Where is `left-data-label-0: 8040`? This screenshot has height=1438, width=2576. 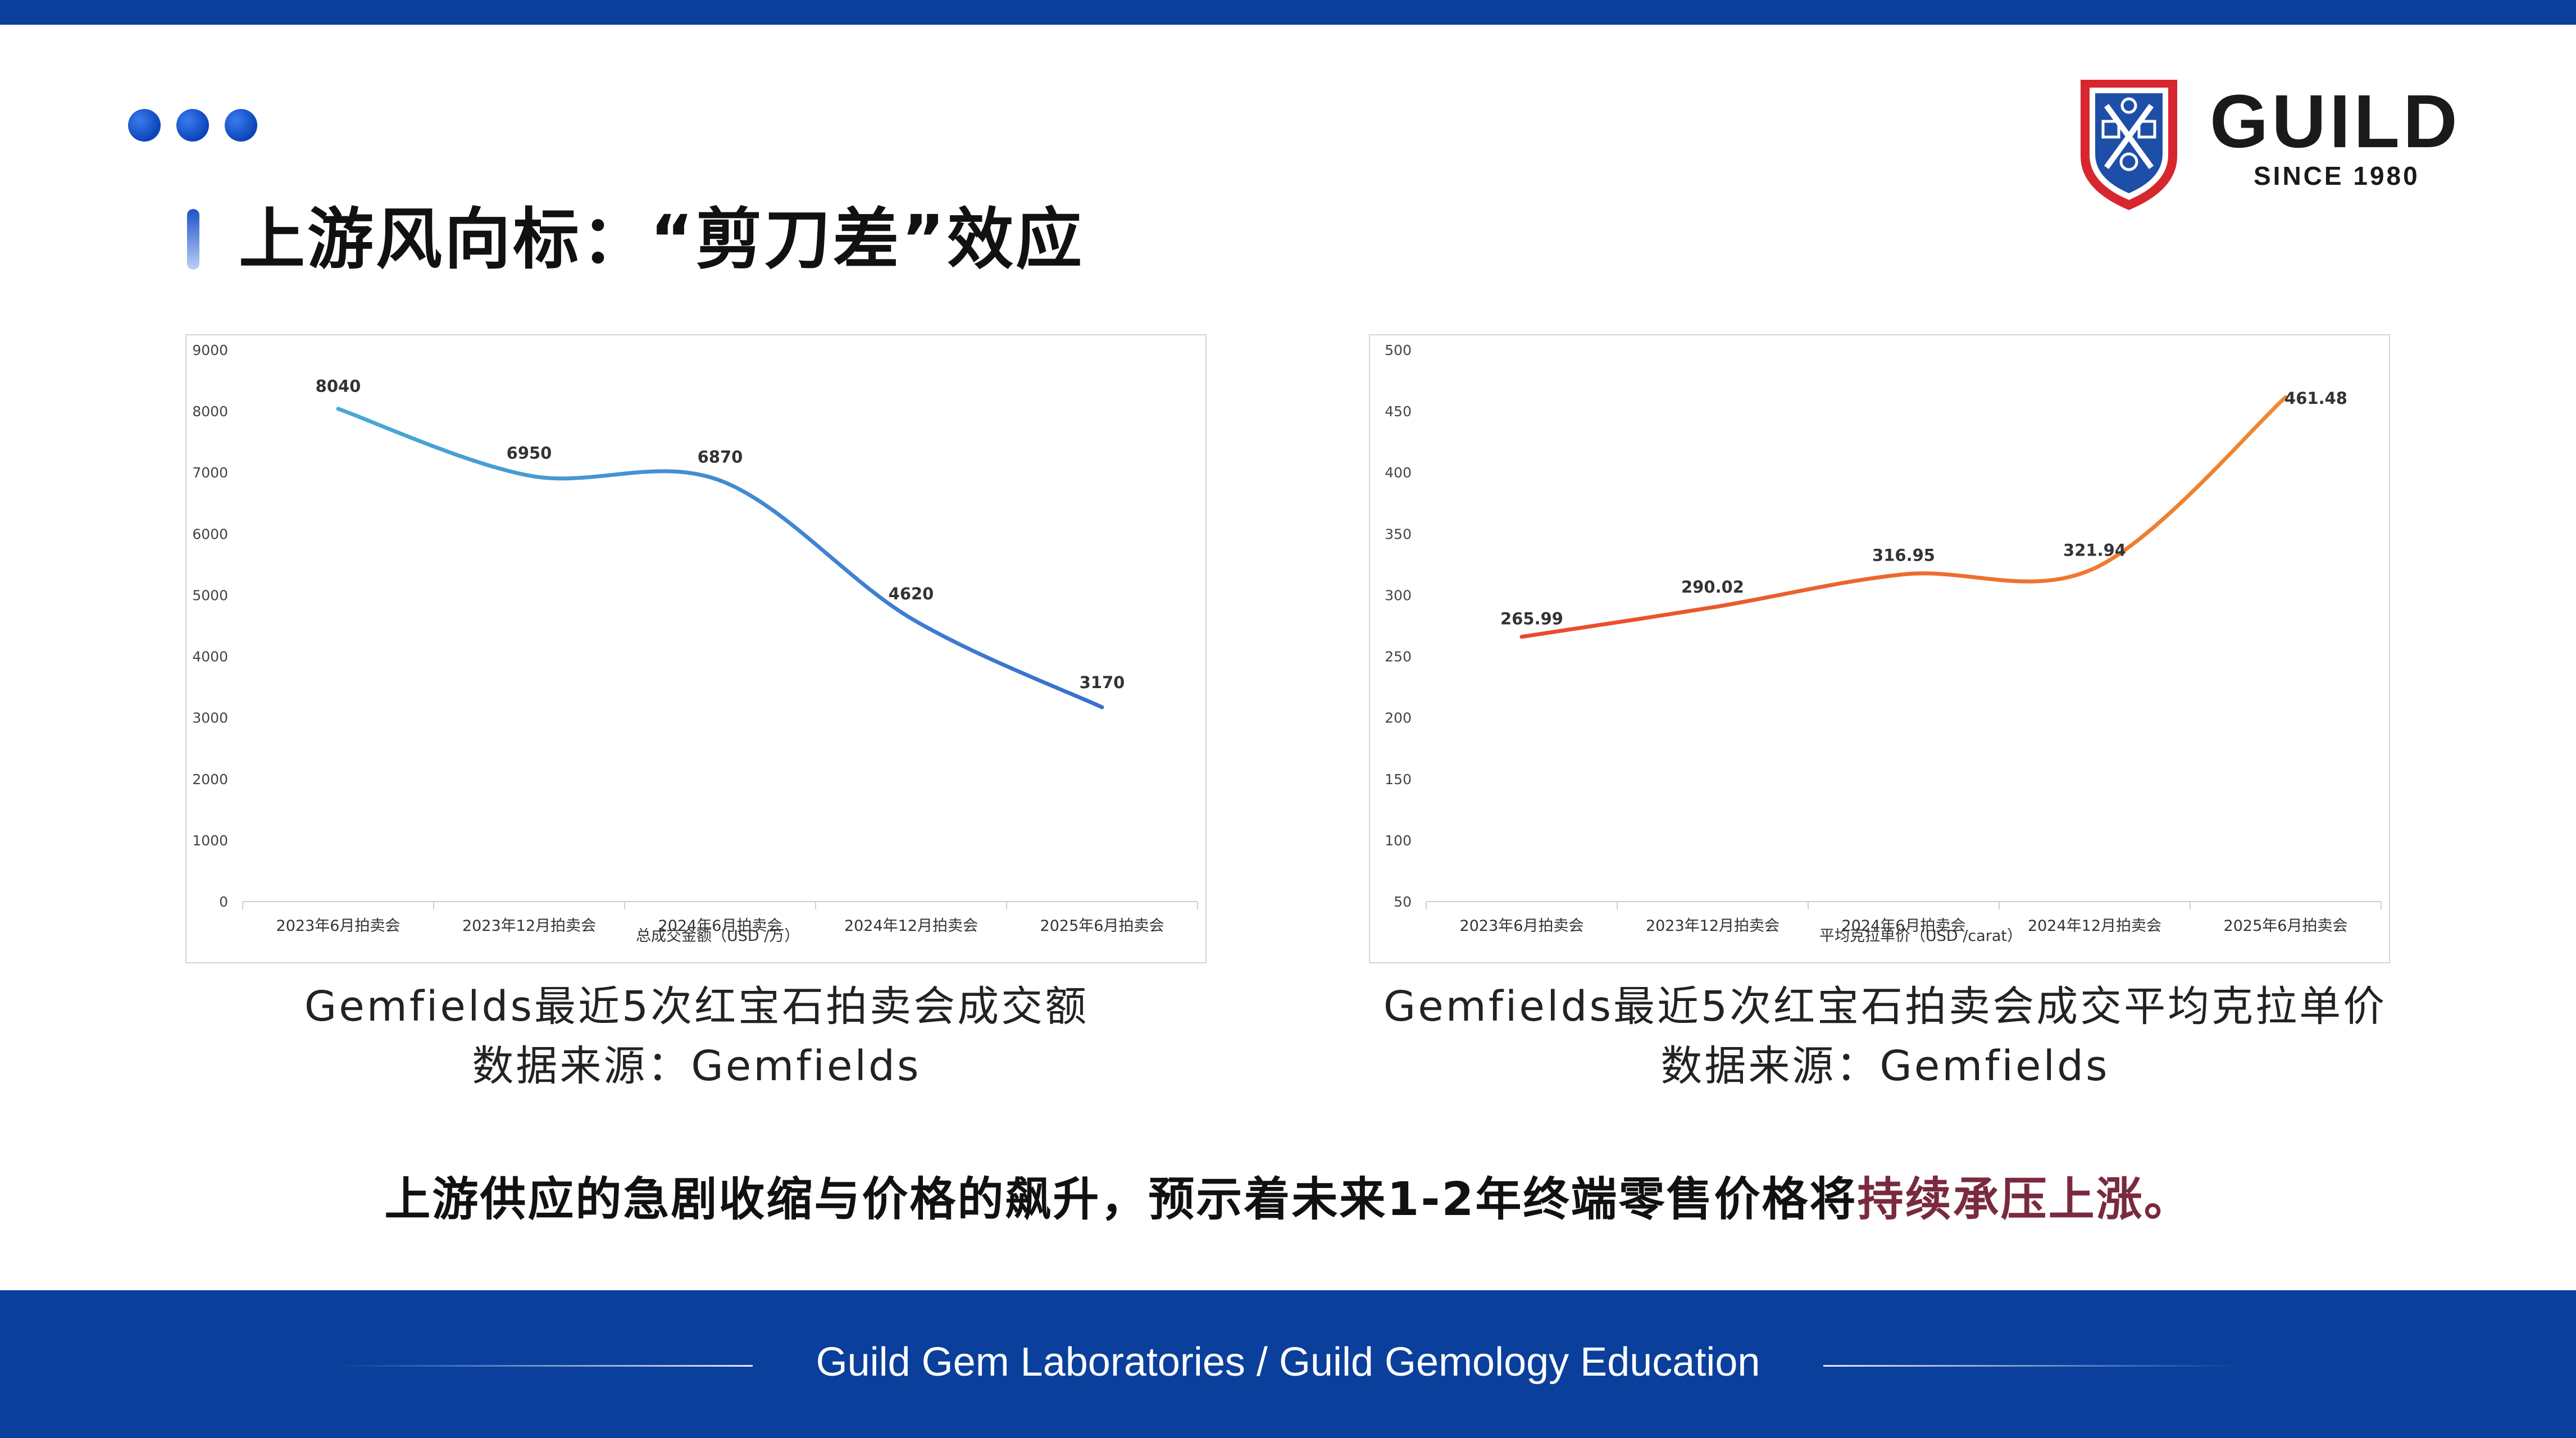
left-data-label-0: 8040 is located at coordinates (338, 387).